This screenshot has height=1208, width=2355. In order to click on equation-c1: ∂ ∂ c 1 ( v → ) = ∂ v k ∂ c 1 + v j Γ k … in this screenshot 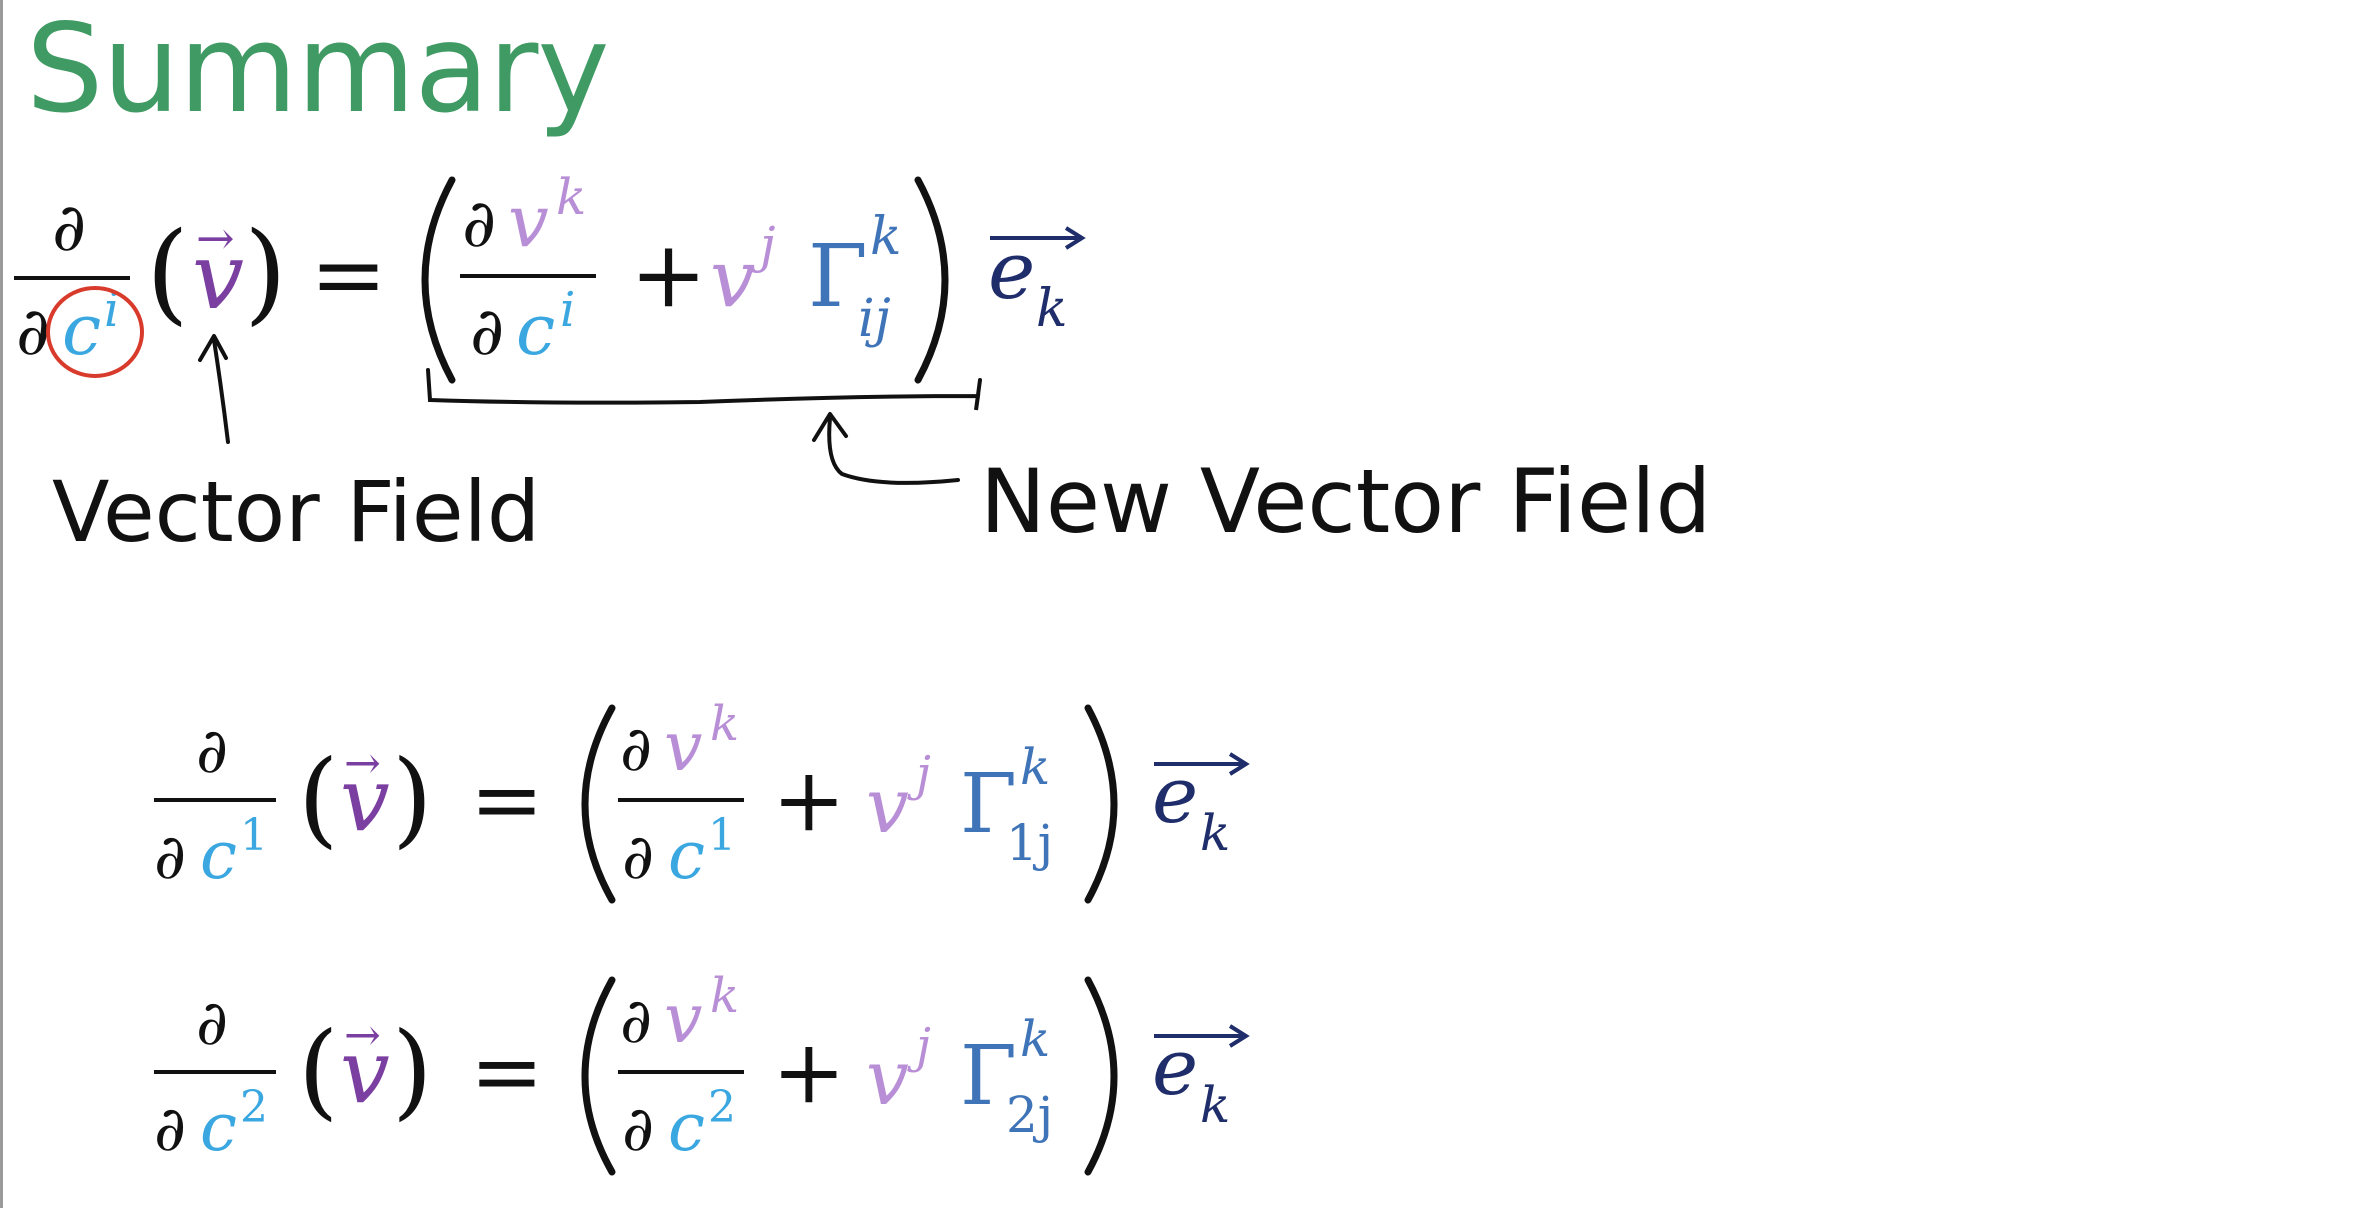, I will do `click(702, 800)`.